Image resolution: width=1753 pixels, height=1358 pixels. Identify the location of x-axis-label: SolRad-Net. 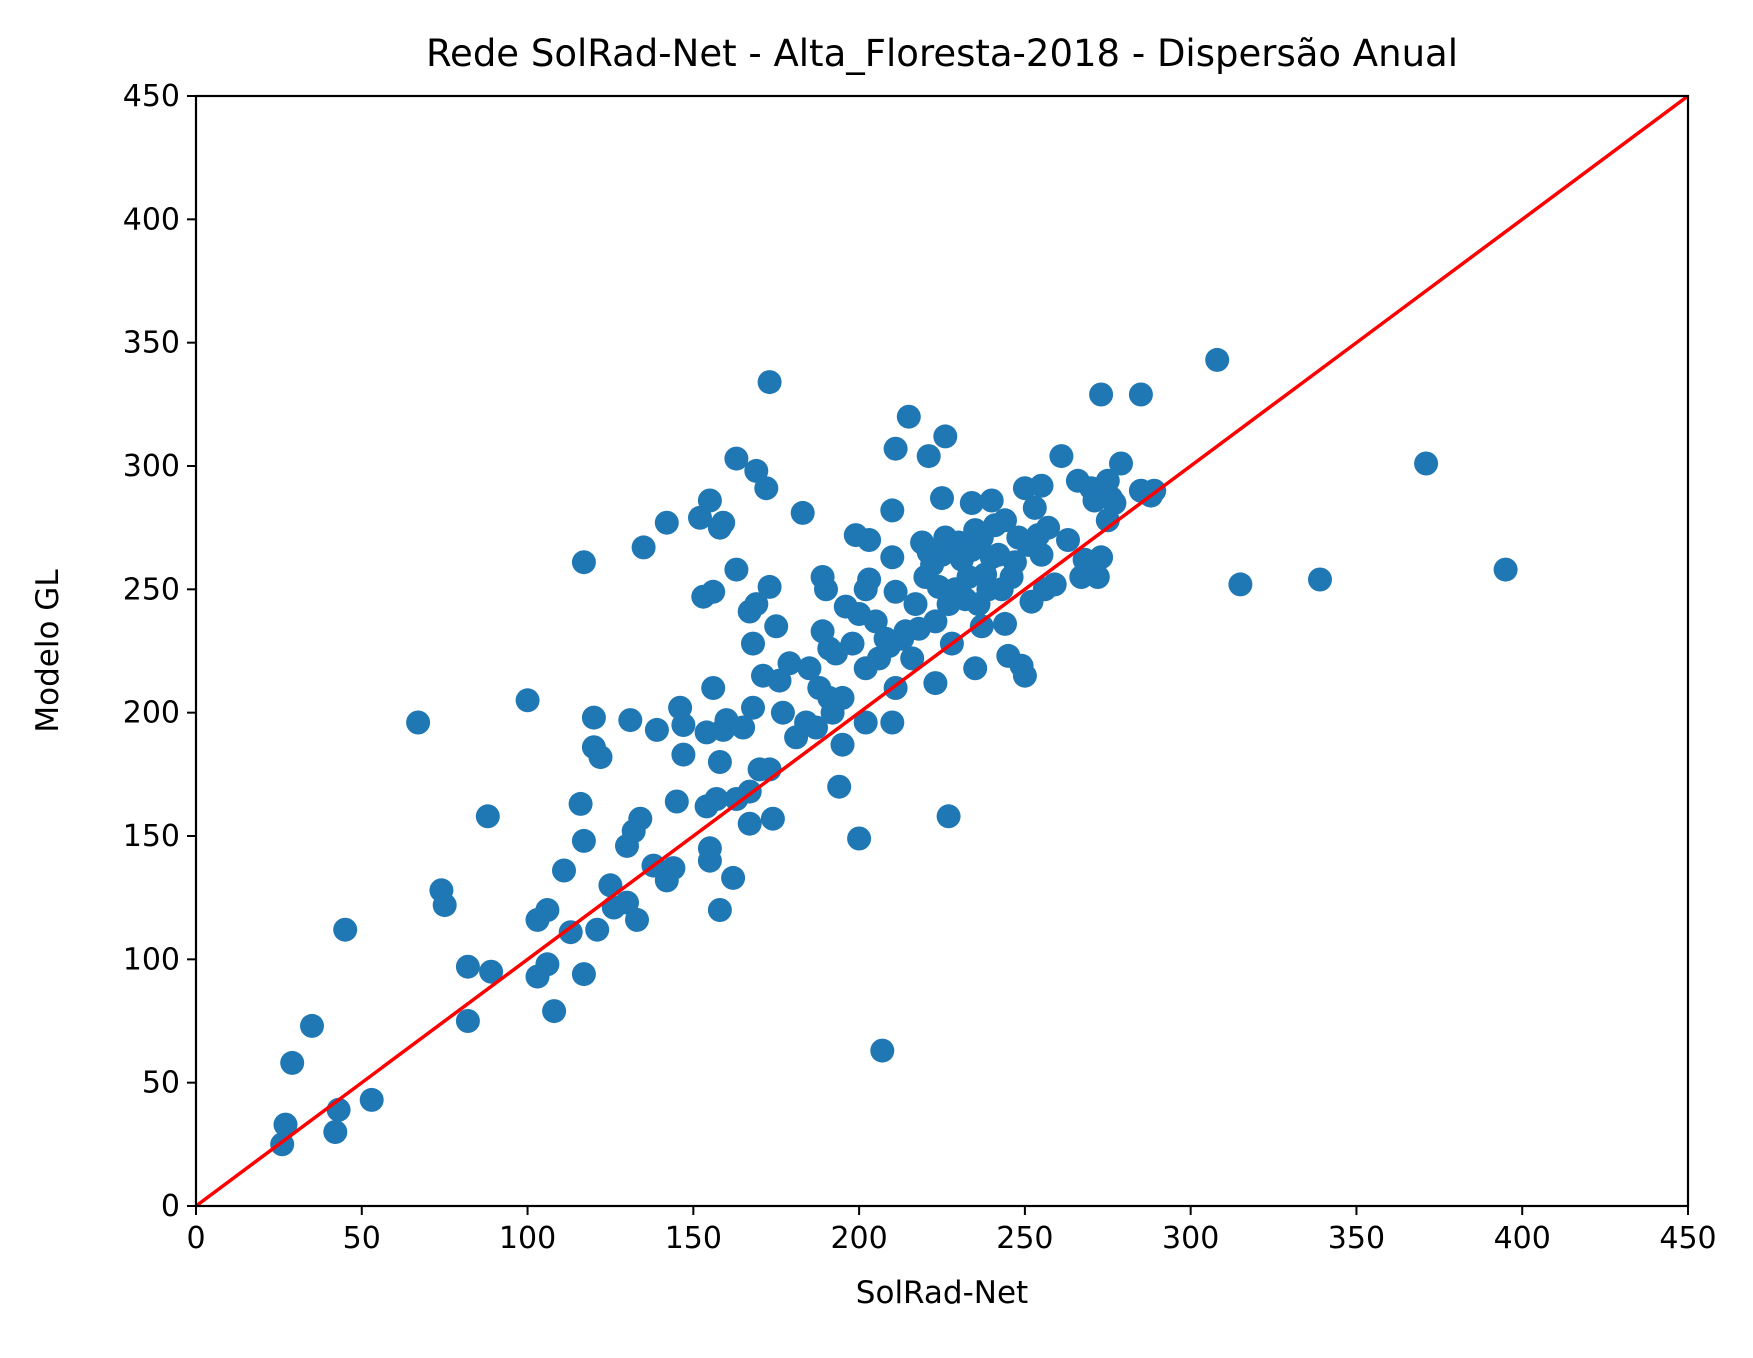
(942, 1293).